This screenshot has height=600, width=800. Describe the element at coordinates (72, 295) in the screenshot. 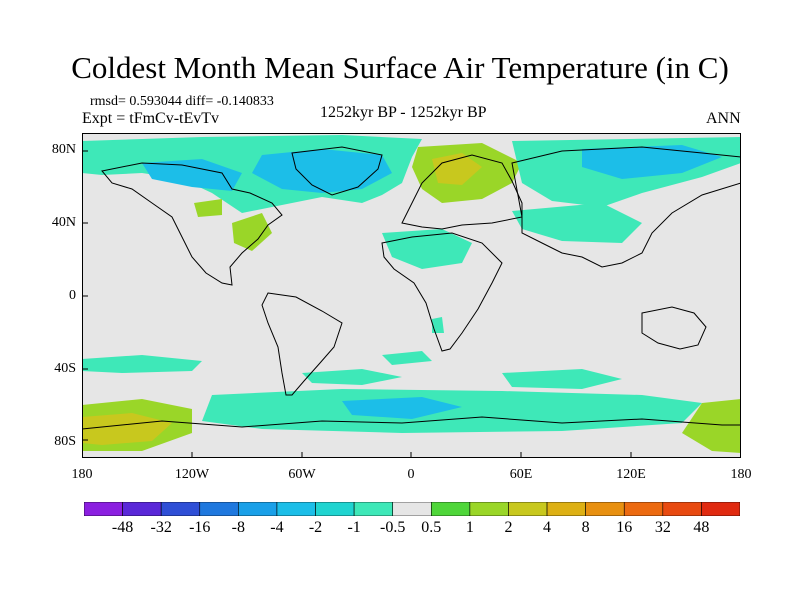

I see `lat-label-0: 0` at that location.